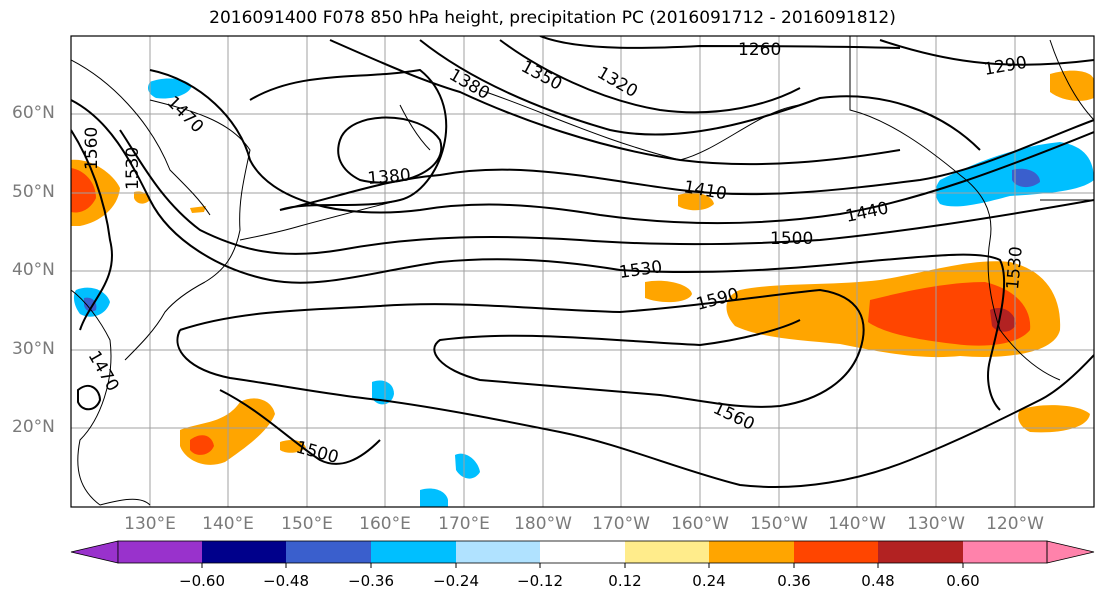 Image resolution: width=1105 pixels, height=601 pixels. What do you see at coordinates (385, 524) in the screenshot?
I see `lon-label: 160°E` at bounding box center [385, 524].